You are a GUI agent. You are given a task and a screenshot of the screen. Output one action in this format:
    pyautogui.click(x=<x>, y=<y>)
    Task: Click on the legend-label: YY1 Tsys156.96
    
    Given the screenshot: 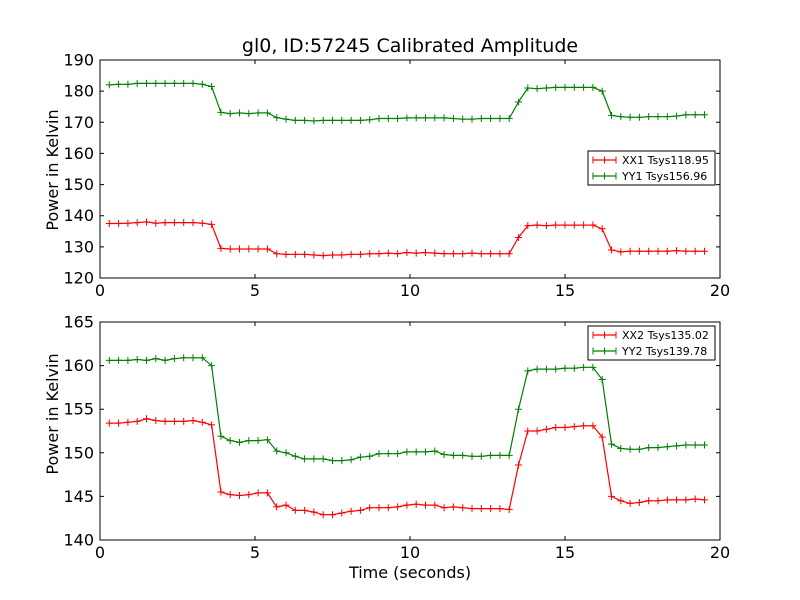 What is the action you would take?
    pyautogui.click(x=664, y=176)
    